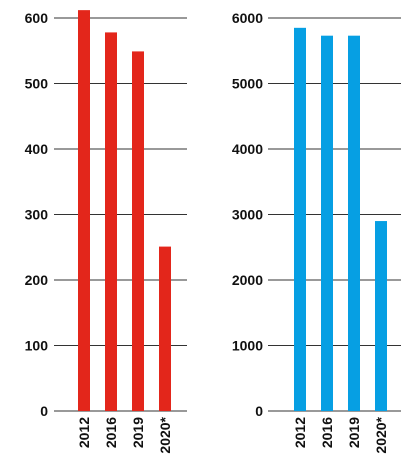  Describe the element at coordinates (327, 432) in the screenshot. I see `right-x-tick-label: 2016` at that location.